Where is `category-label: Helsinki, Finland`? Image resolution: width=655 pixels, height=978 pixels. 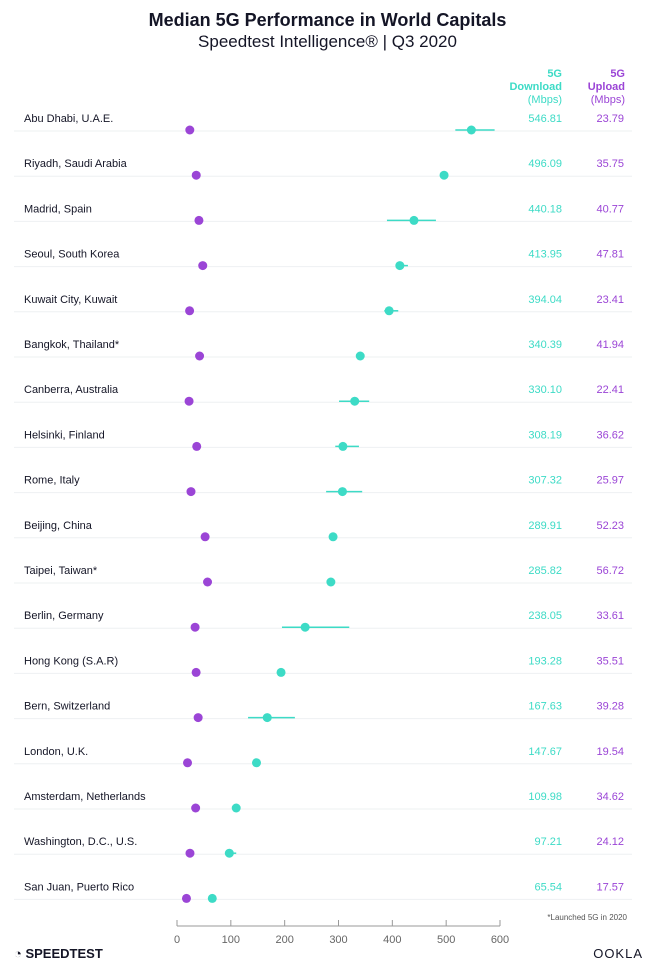
category-label: Helsinki, Finland is located at coordinates (64, 435).